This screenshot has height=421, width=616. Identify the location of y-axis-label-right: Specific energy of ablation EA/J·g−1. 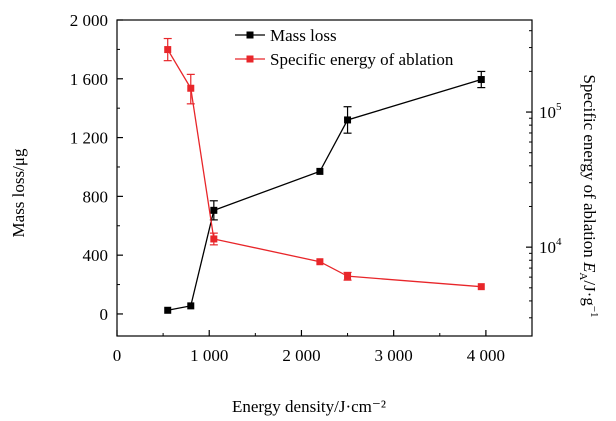
(588, 195).